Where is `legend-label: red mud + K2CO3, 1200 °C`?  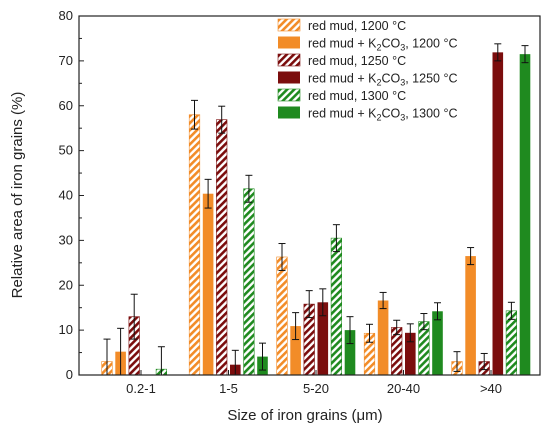 legend-label: red mud + K2CO3, 1200 °C is located at coordinates (383, 45).